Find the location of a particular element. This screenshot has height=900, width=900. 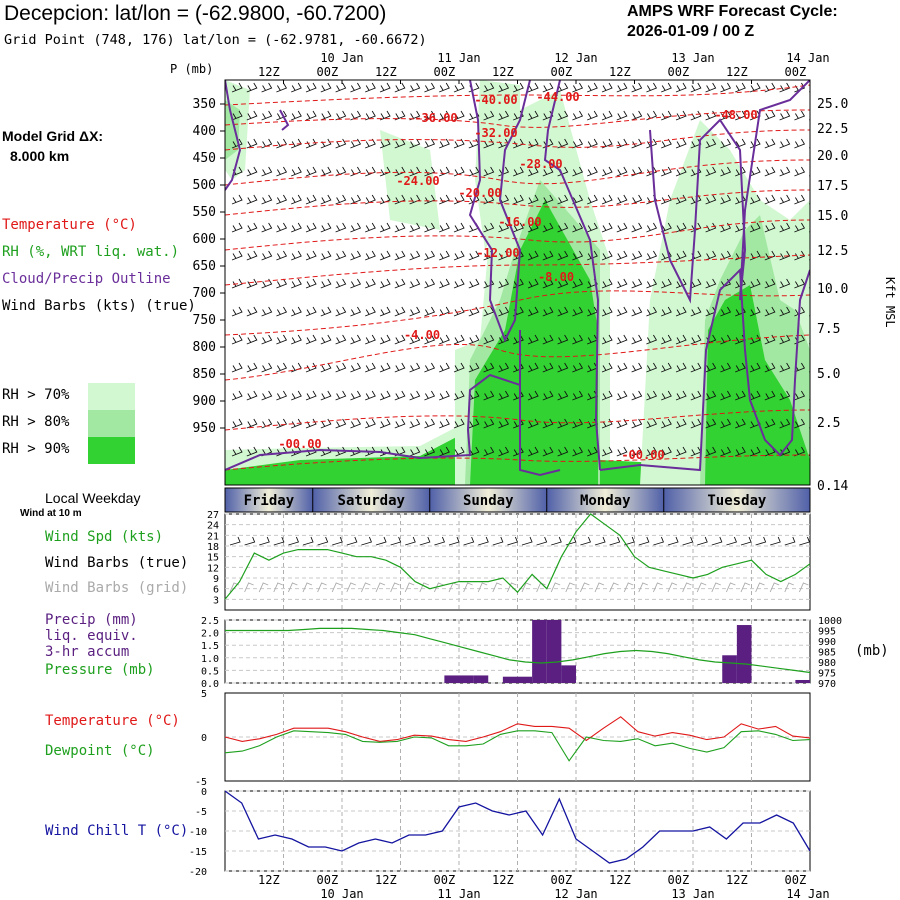

wind-barbs-true-legend: Wind Barbs (true) is located at coordinates (117, 563).